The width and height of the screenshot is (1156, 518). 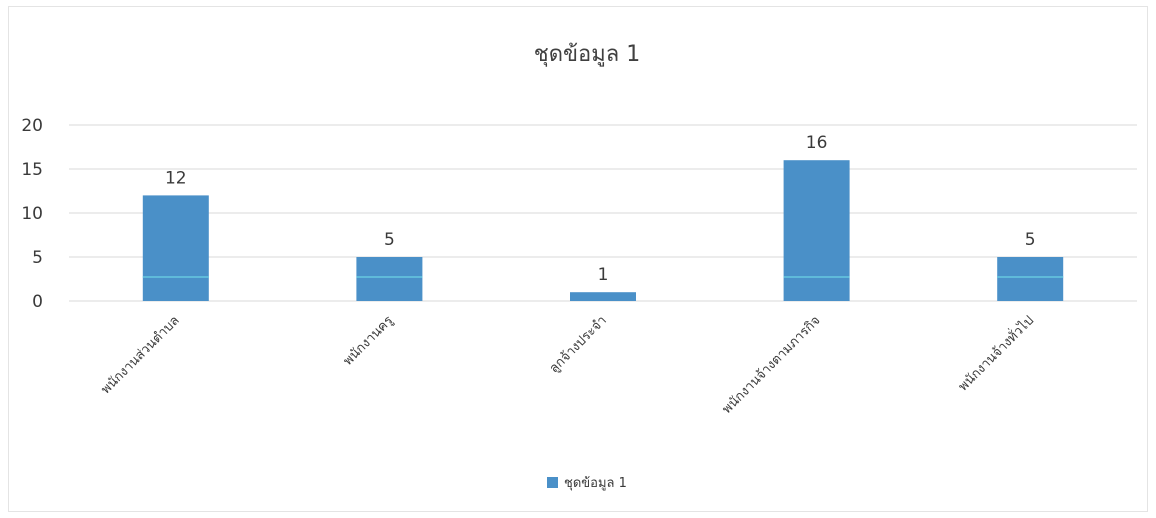 I want to click on legend-label: ชุดข้อมูล 1, so click(x=595, y=483).